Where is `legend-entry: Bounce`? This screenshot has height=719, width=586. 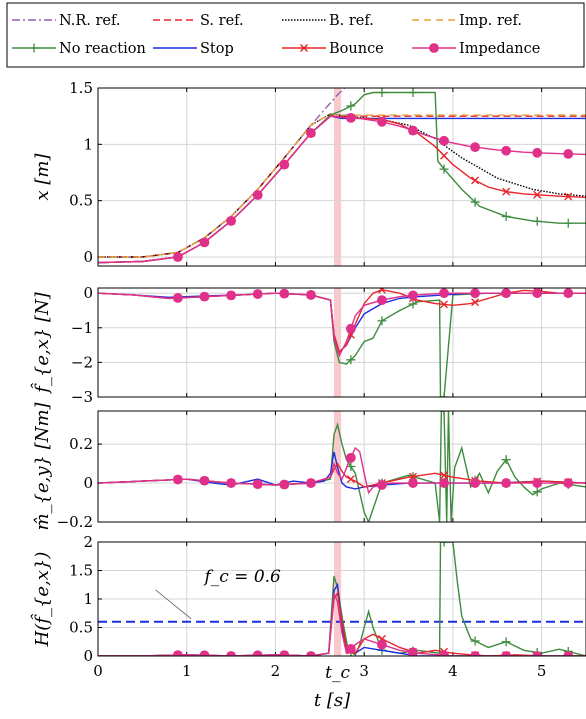
legend-entry: Bounce is located at coordinates (333, 49).